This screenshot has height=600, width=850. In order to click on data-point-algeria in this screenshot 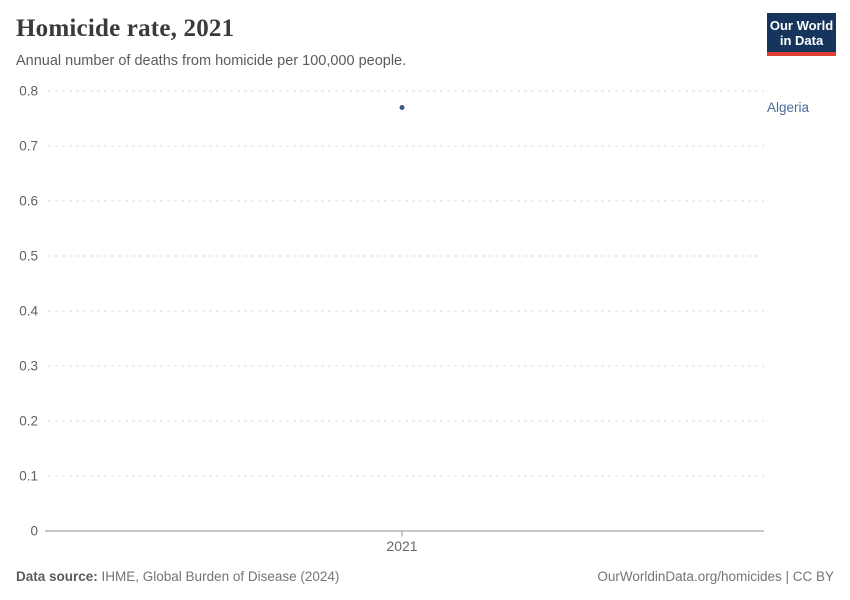, I will do `click(402, 107)`.